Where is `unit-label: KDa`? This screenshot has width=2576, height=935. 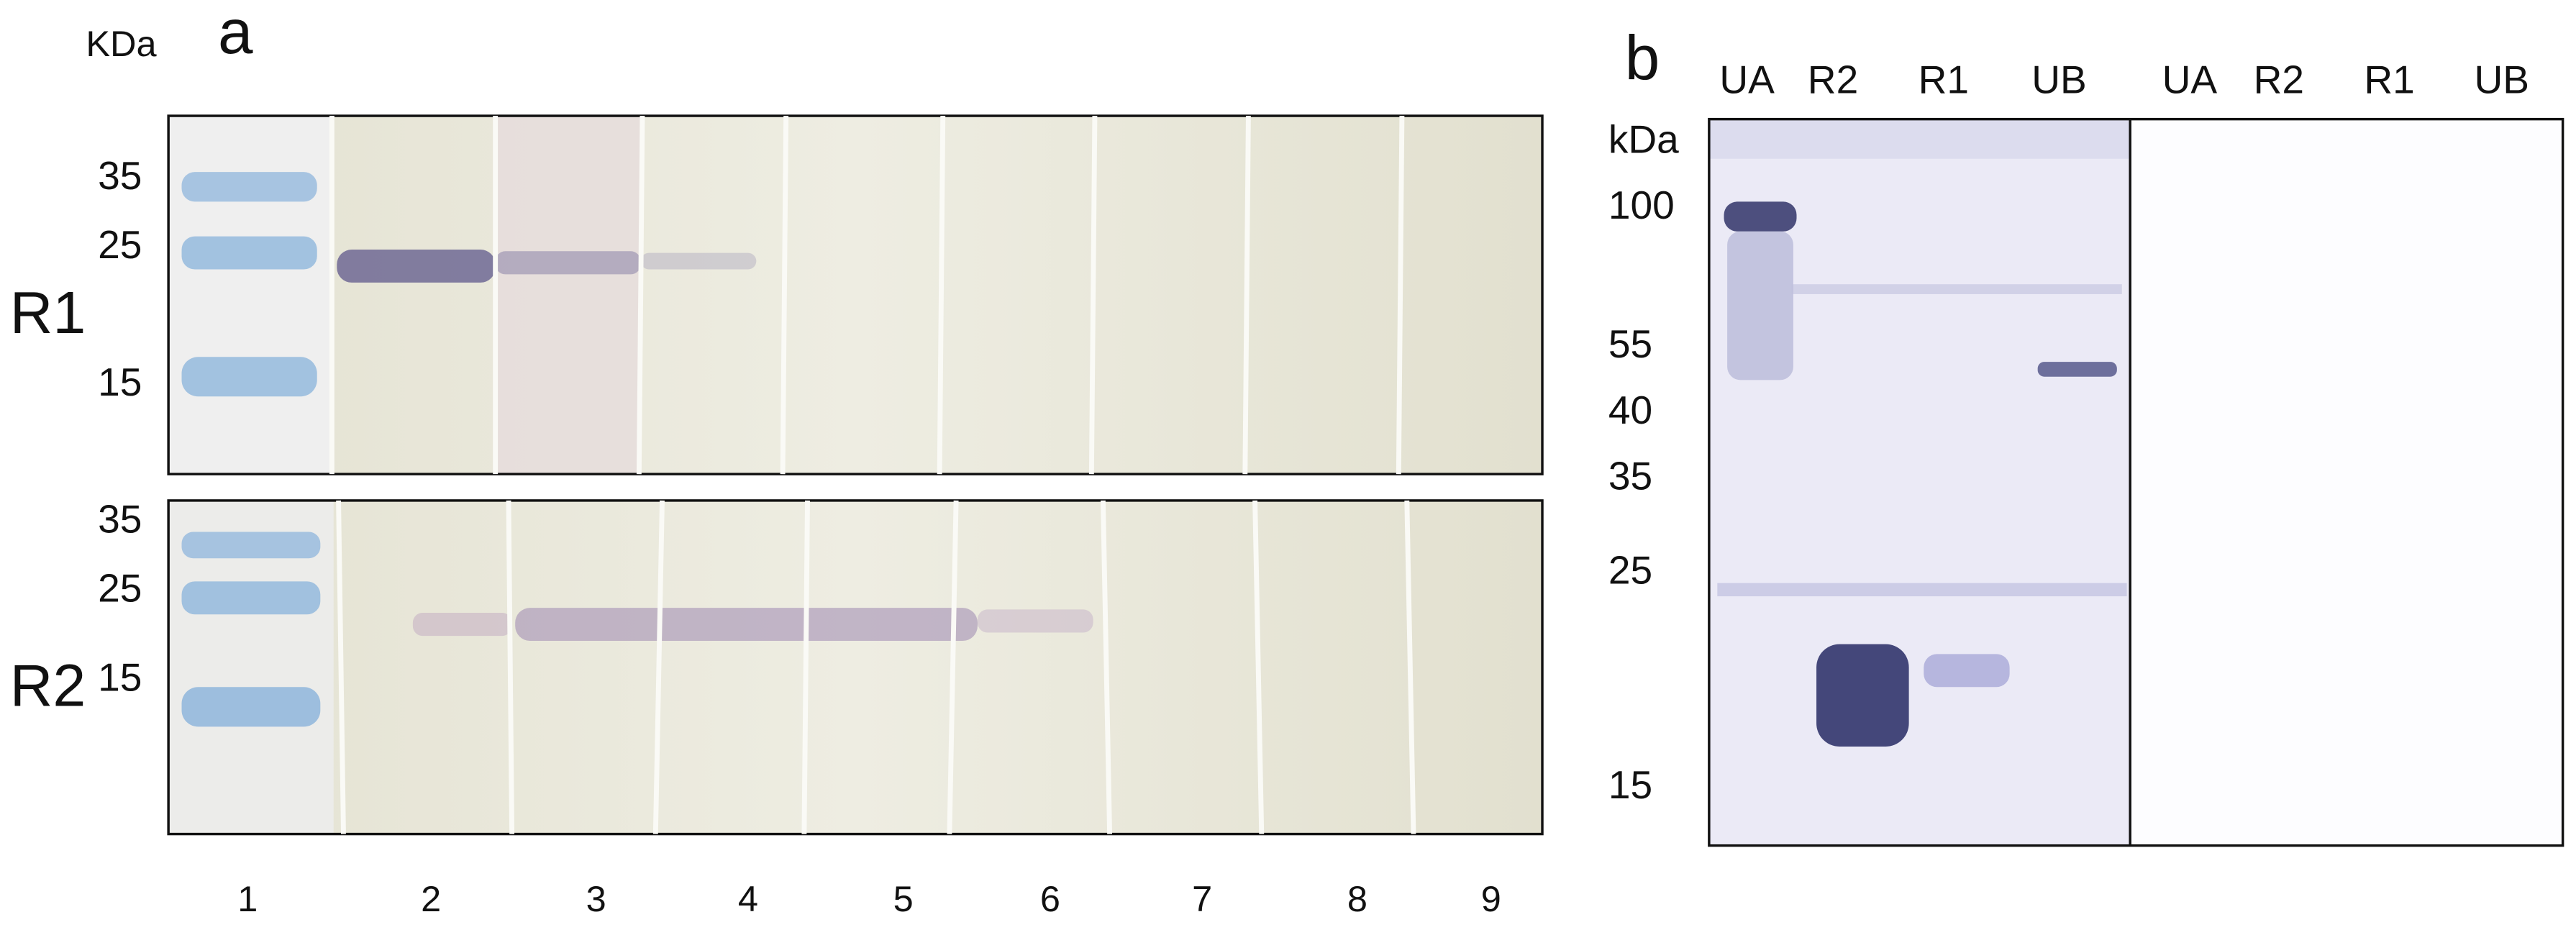
unit-label: KDa is located at coordinates (121, 43).